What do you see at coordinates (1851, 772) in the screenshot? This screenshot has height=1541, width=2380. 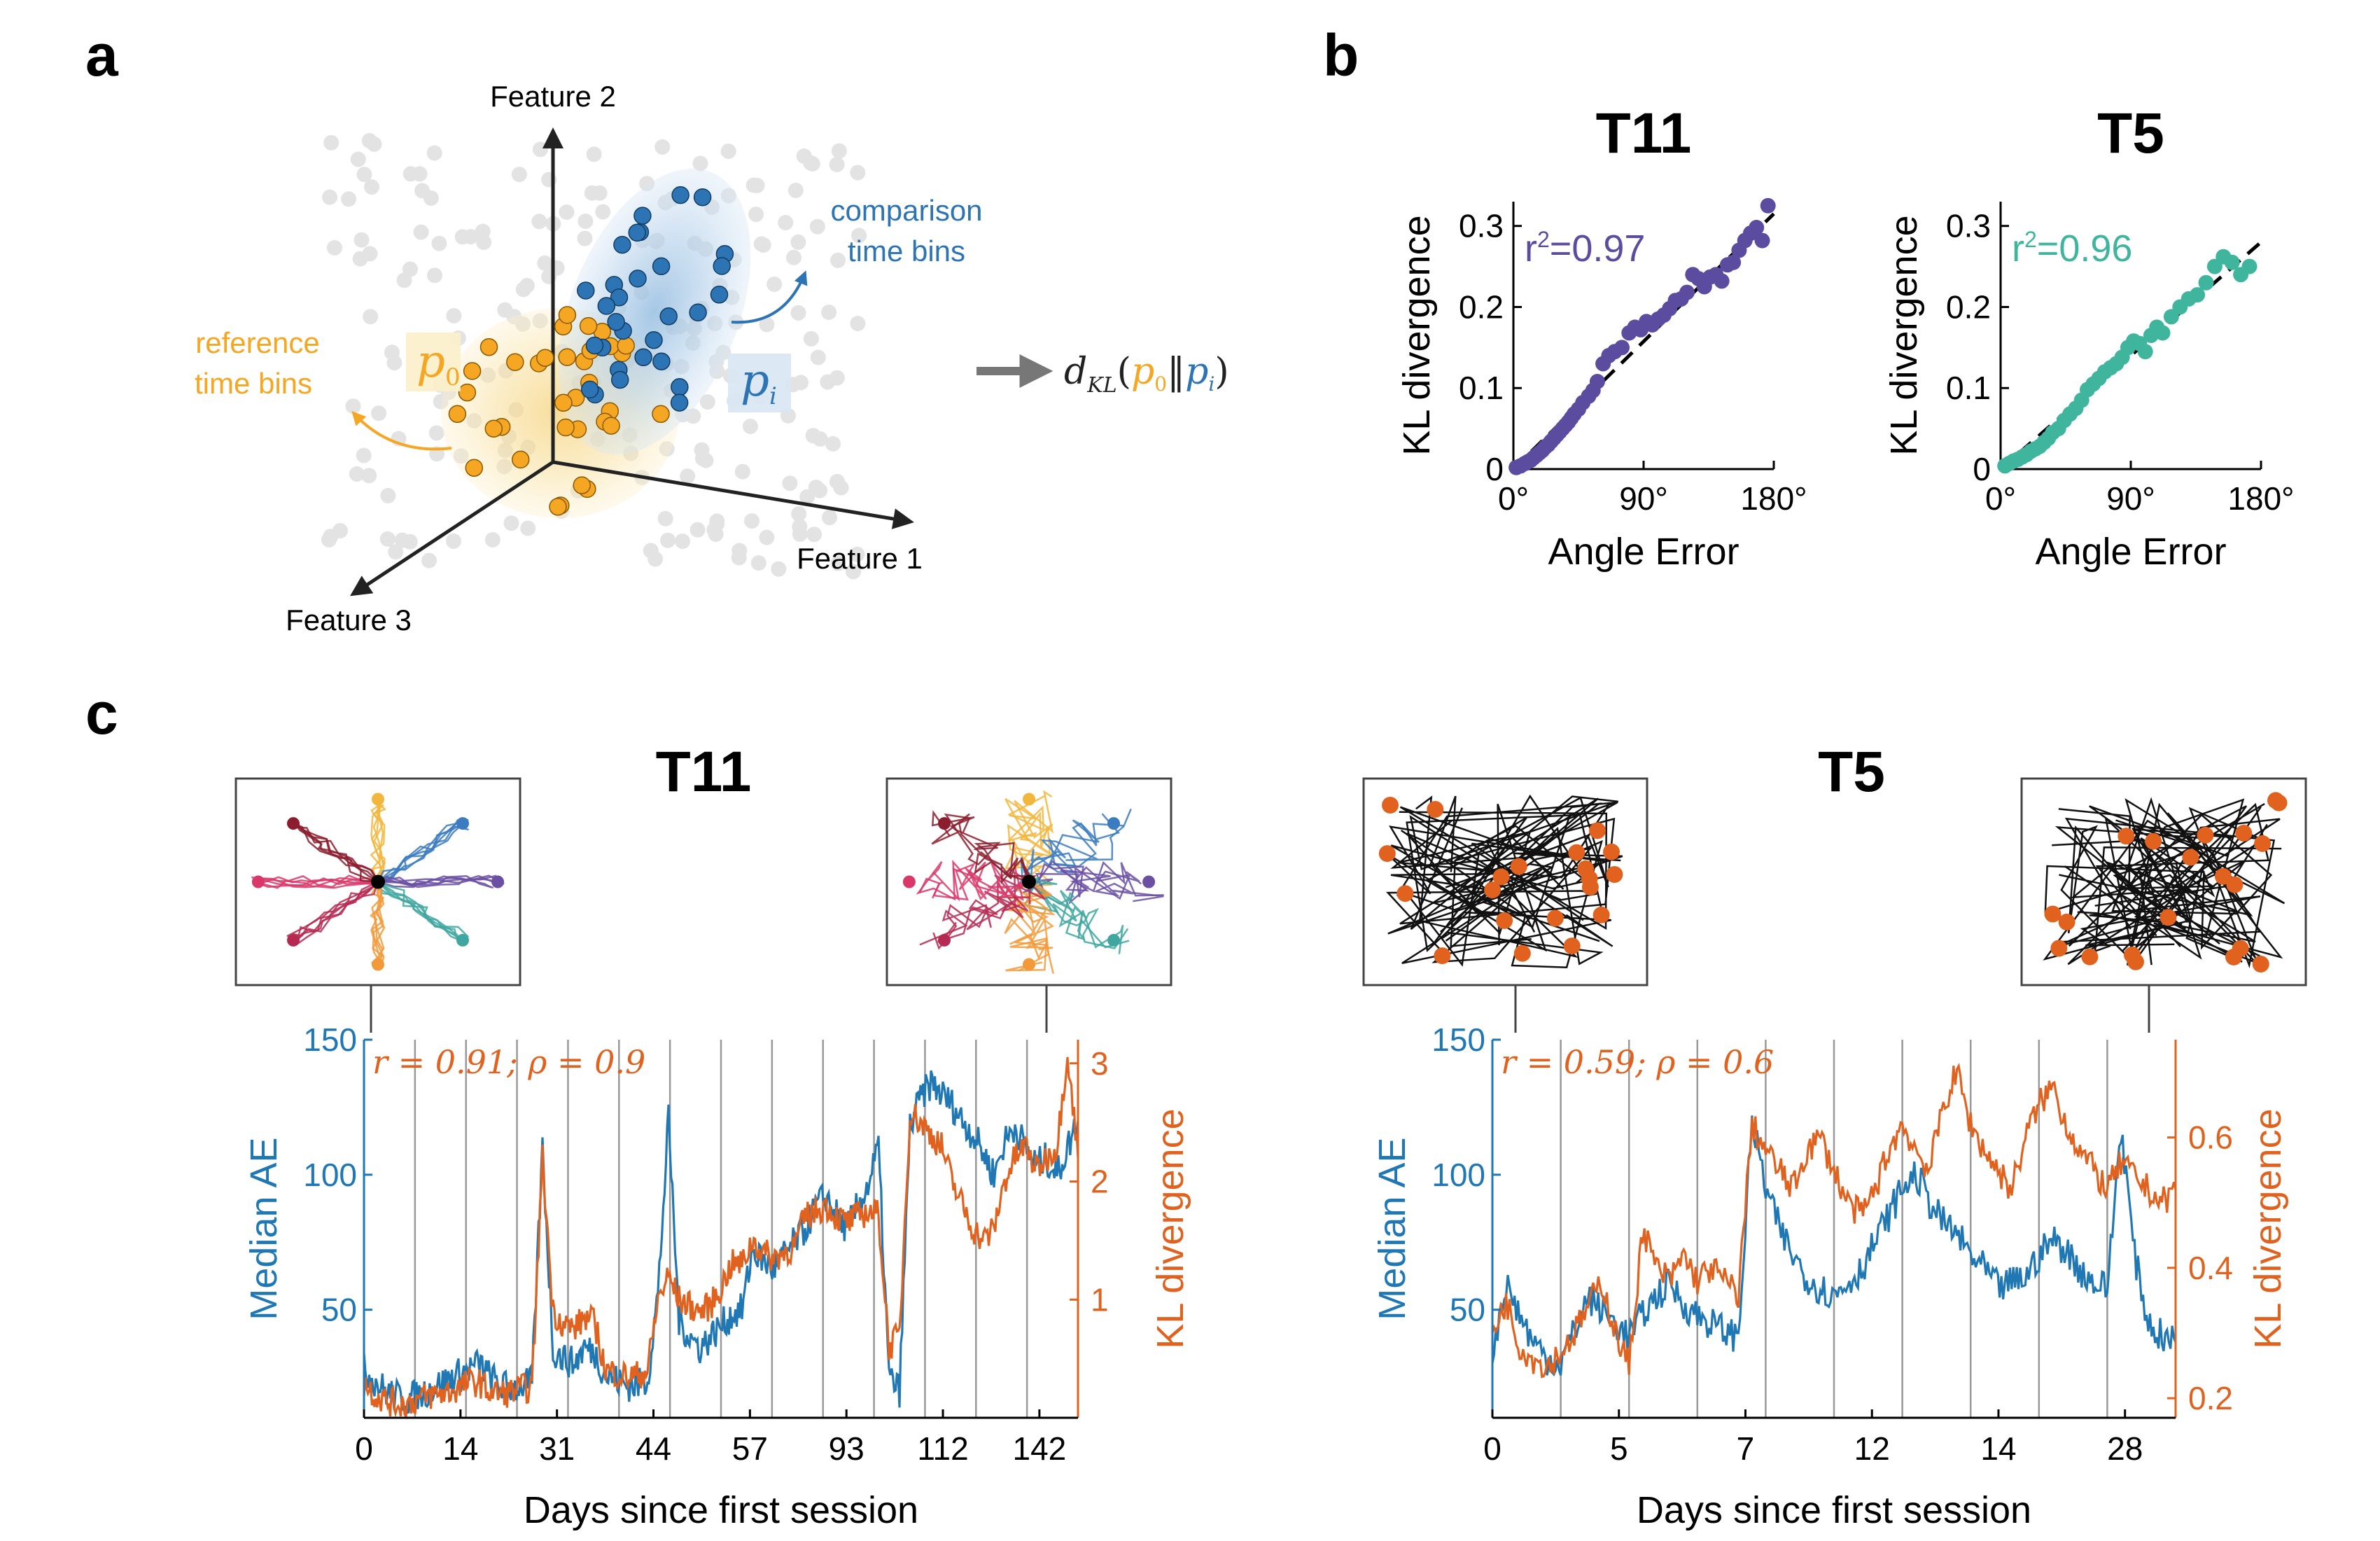 I see `chart-title: T5` at bounding box center [1851, 772].